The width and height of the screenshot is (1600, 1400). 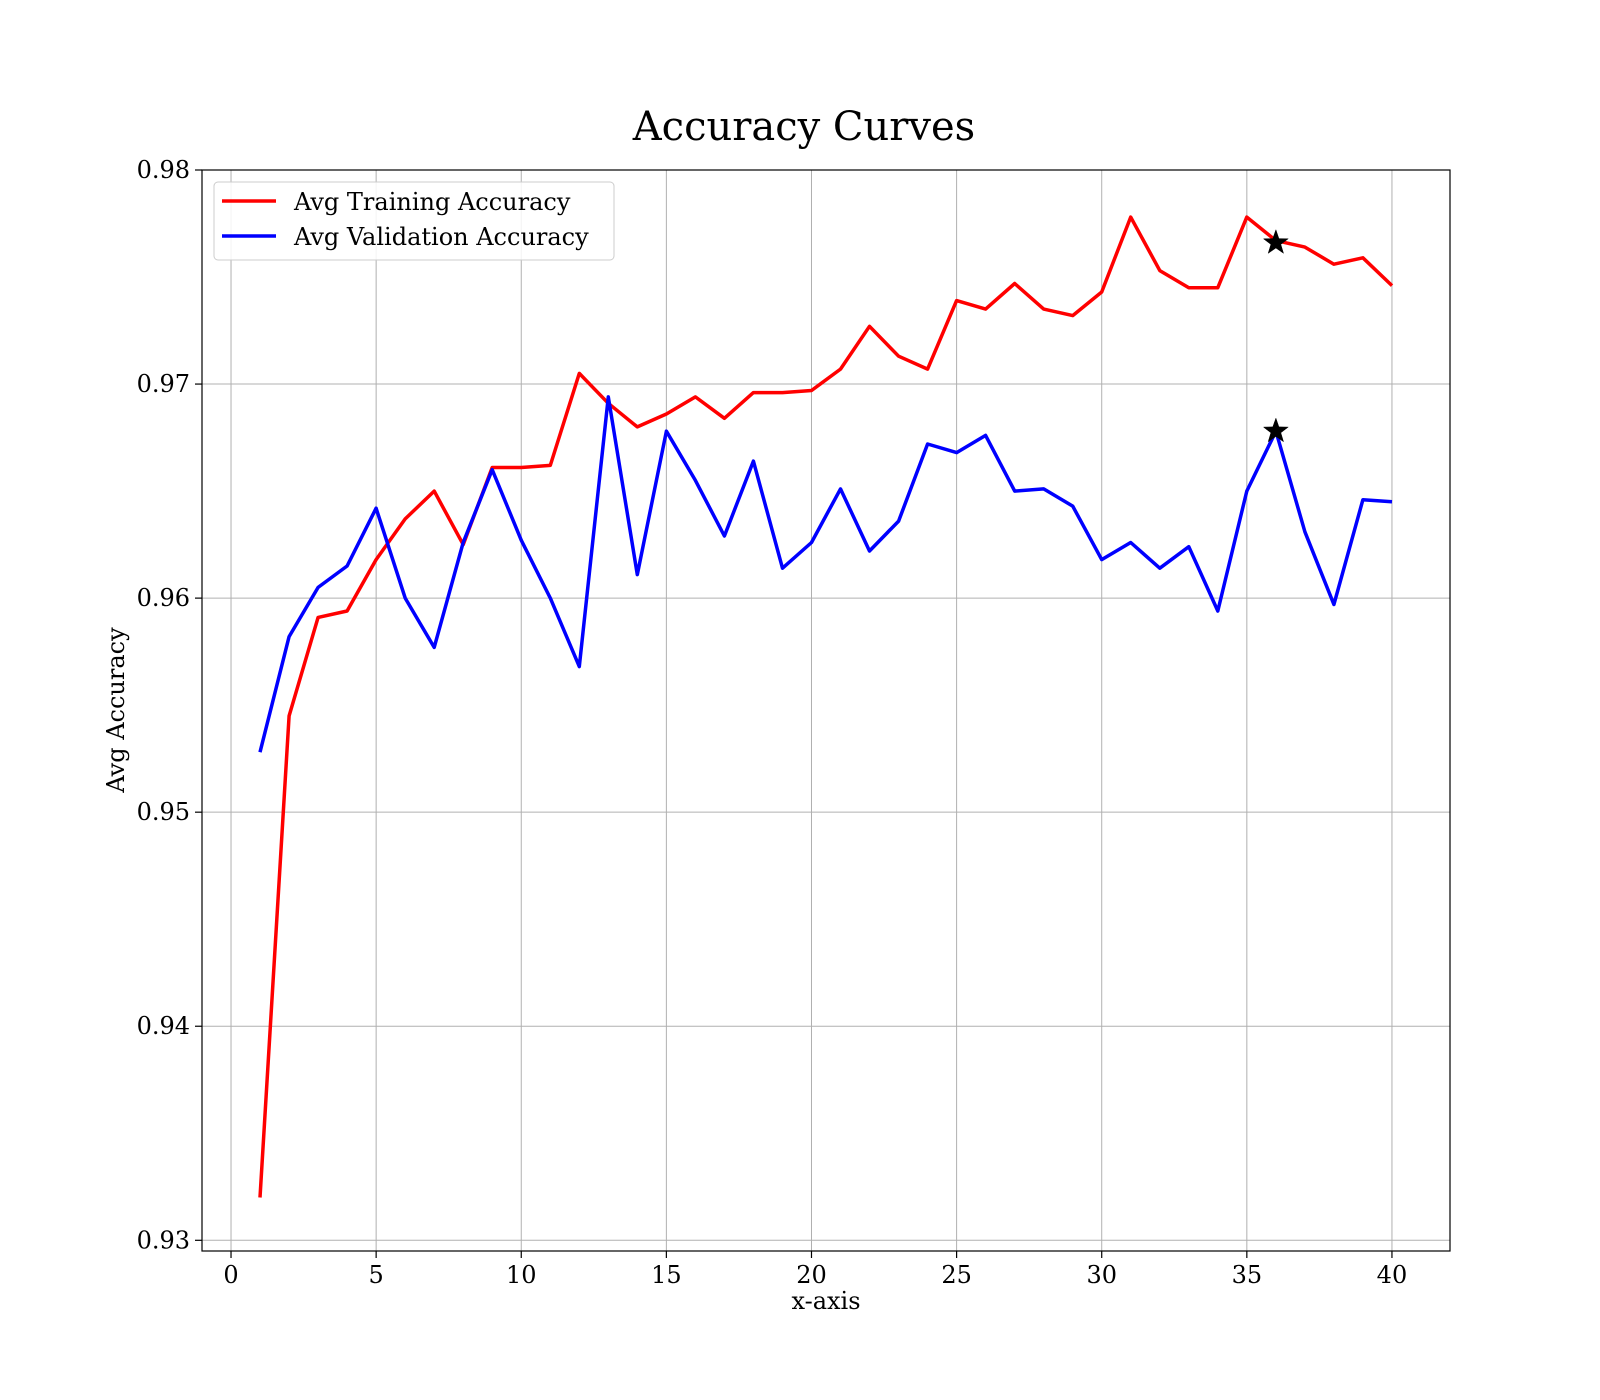 I want to click on legend-box, so click(x=414, y=221).